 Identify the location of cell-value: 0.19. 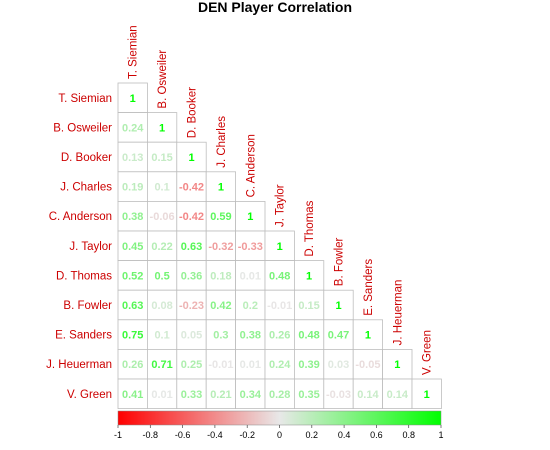
(132, 188).